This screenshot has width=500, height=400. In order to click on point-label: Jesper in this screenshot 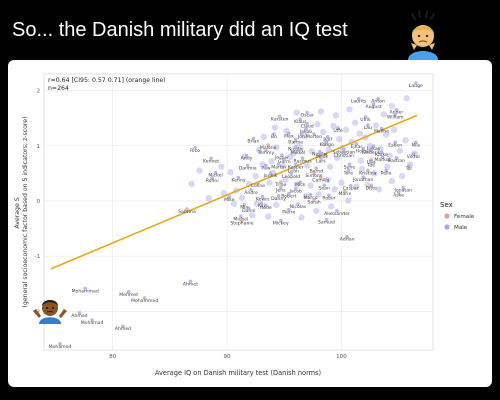, I will do `click(281, 158)`.